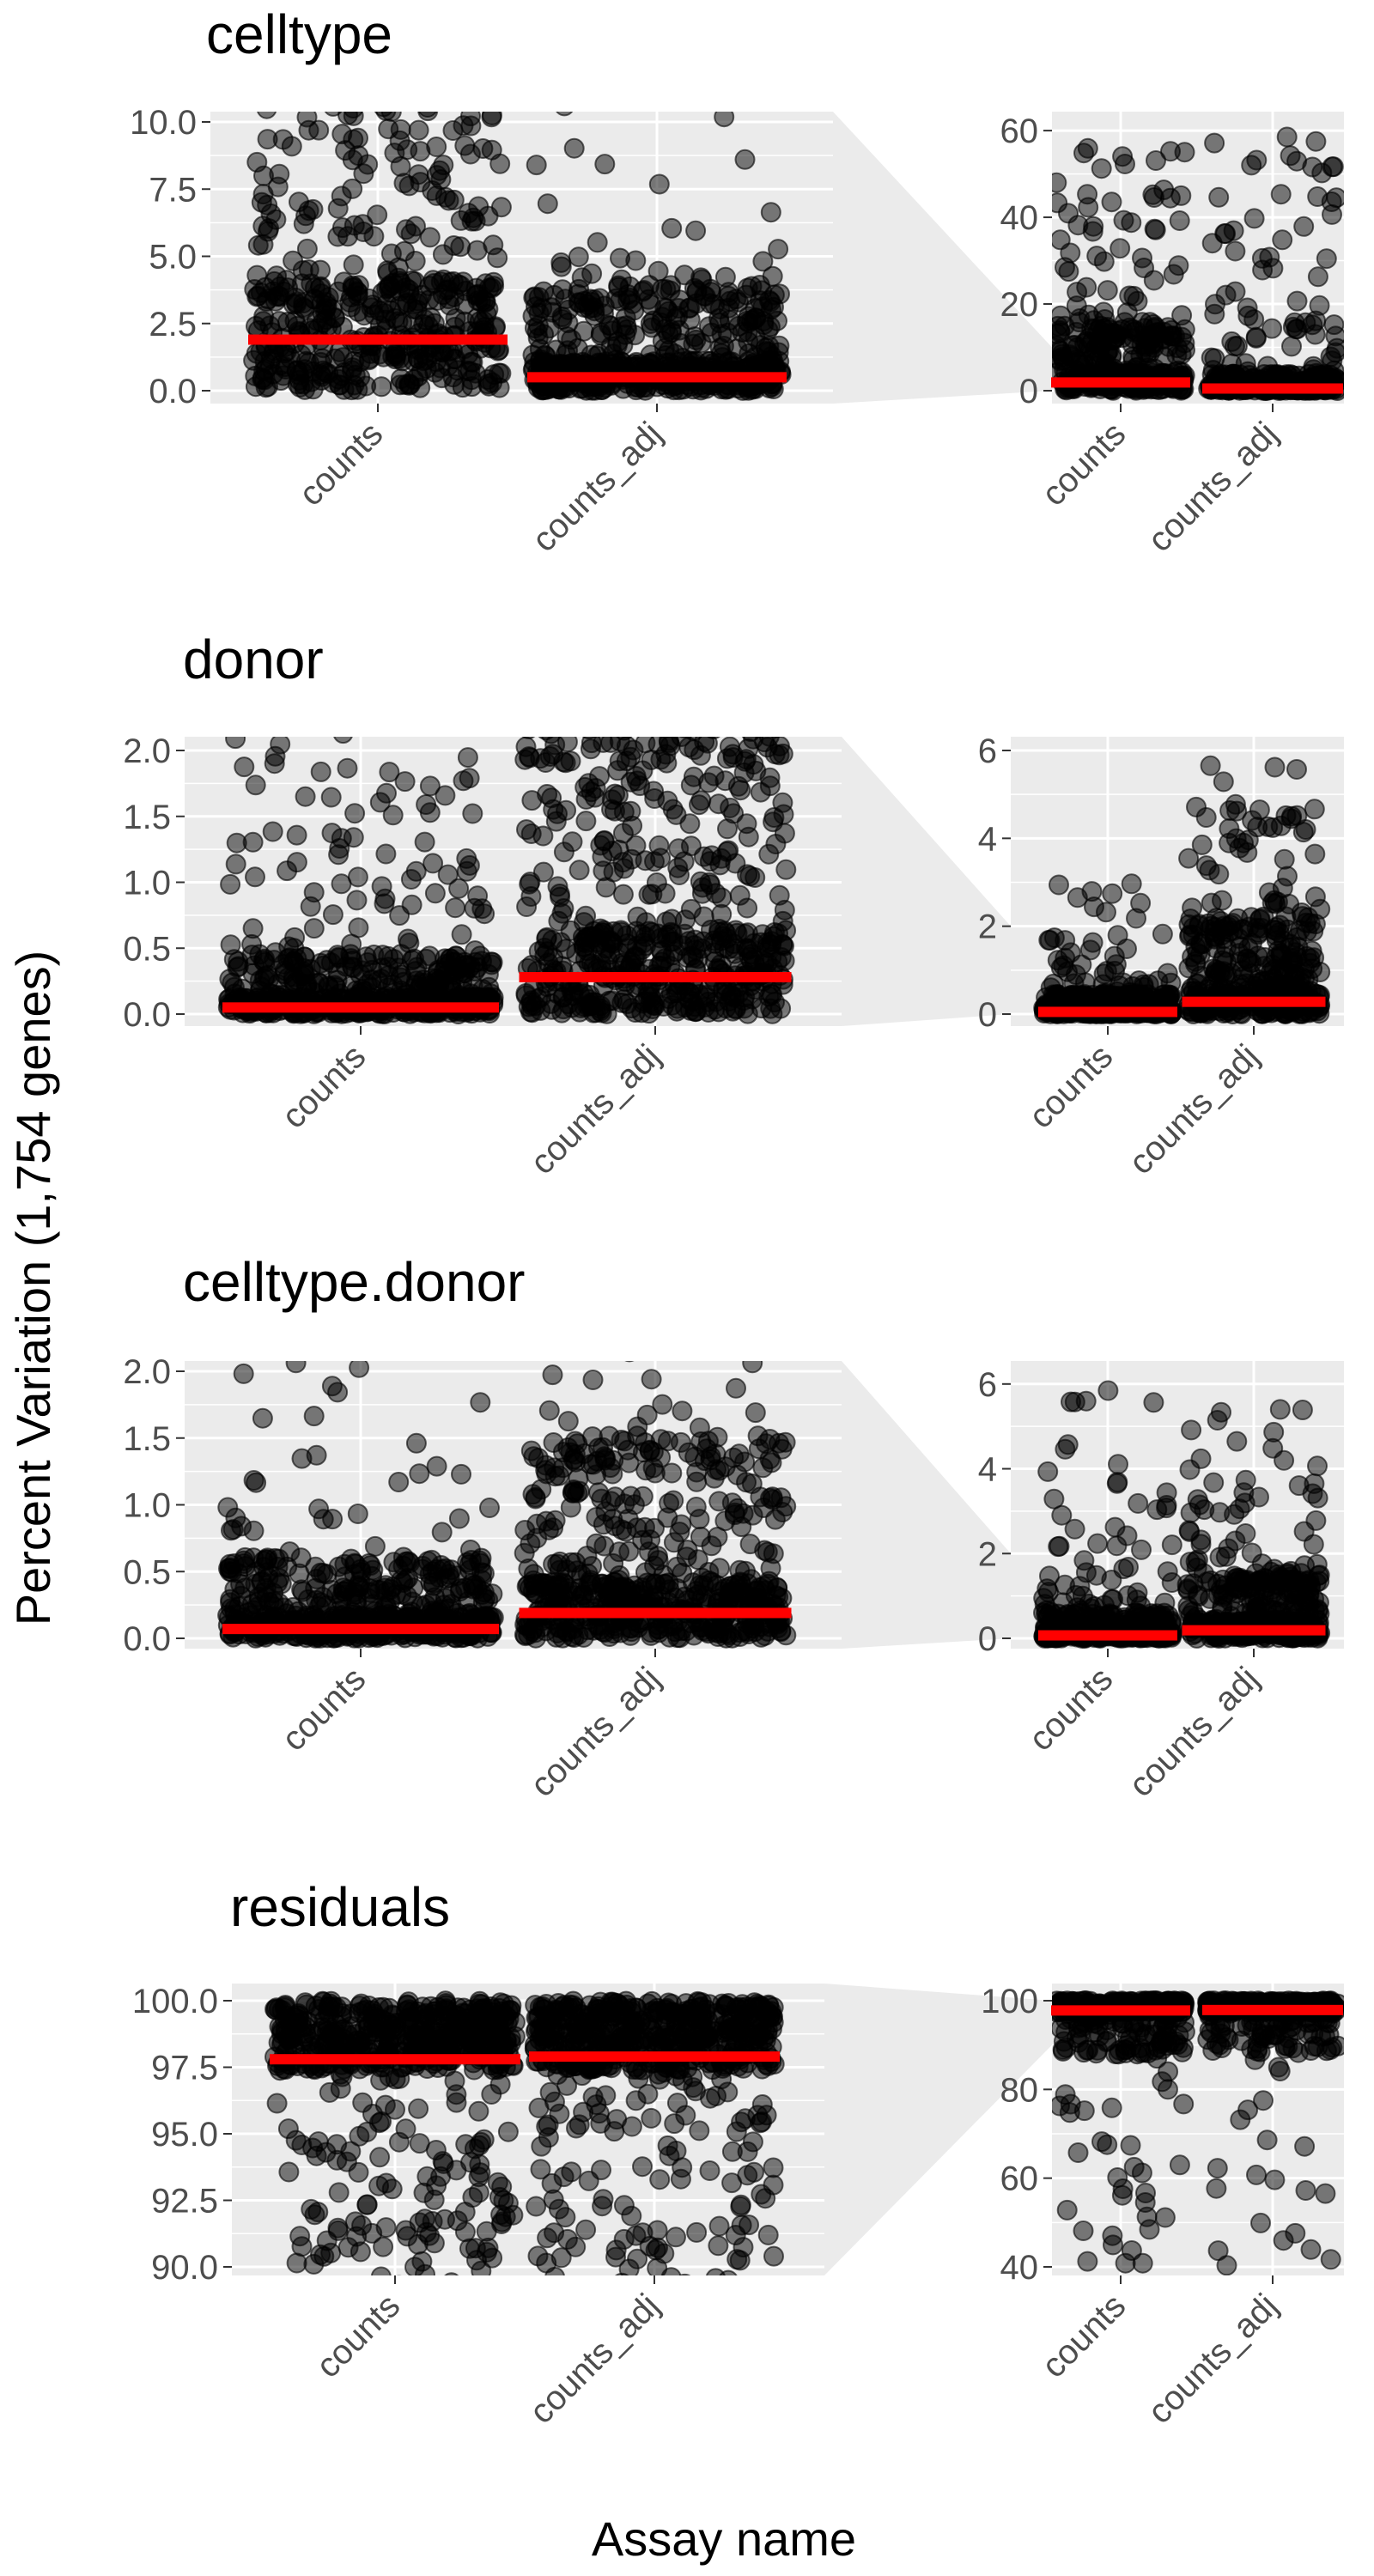 Image resolution: width=1374 pixels, height=2576 pixels. What do you see at coordinates (1120, 382) in the screenshot?
I see `median-line-counts` at bounding box center [1120, 382].